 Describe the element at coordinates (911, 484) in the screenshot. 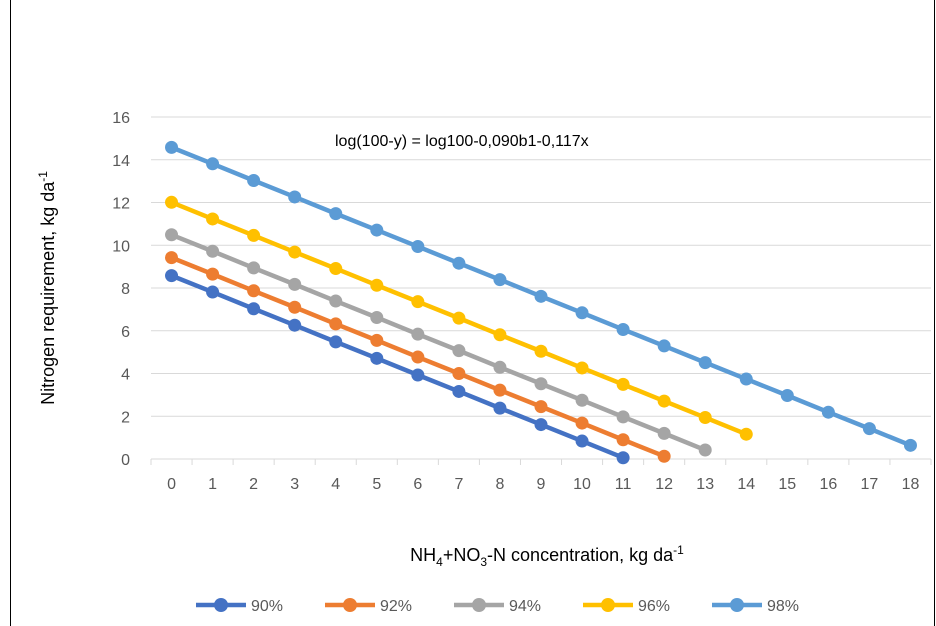

I see `x-tick-label: 18` at that location.